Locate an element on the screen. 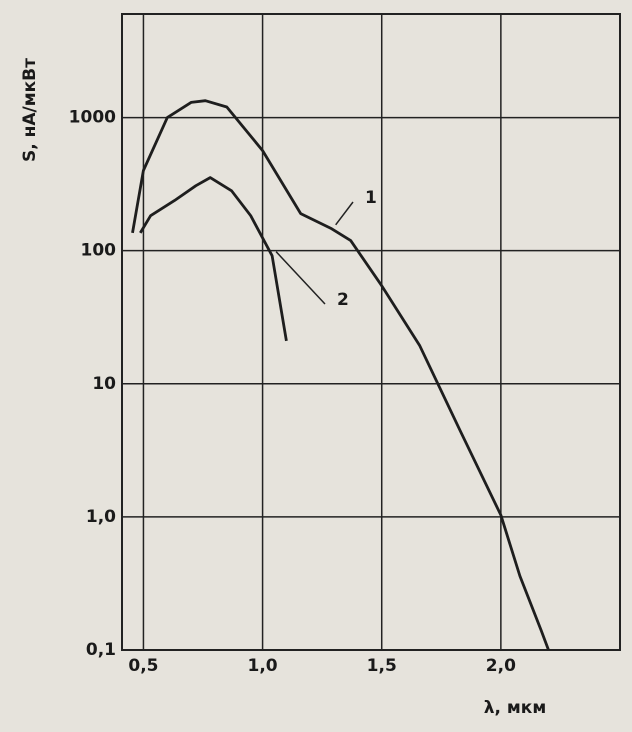 This screenshot has width=632, height=732. x-tick-label: 0,5 is located at coordinates (143, 666).